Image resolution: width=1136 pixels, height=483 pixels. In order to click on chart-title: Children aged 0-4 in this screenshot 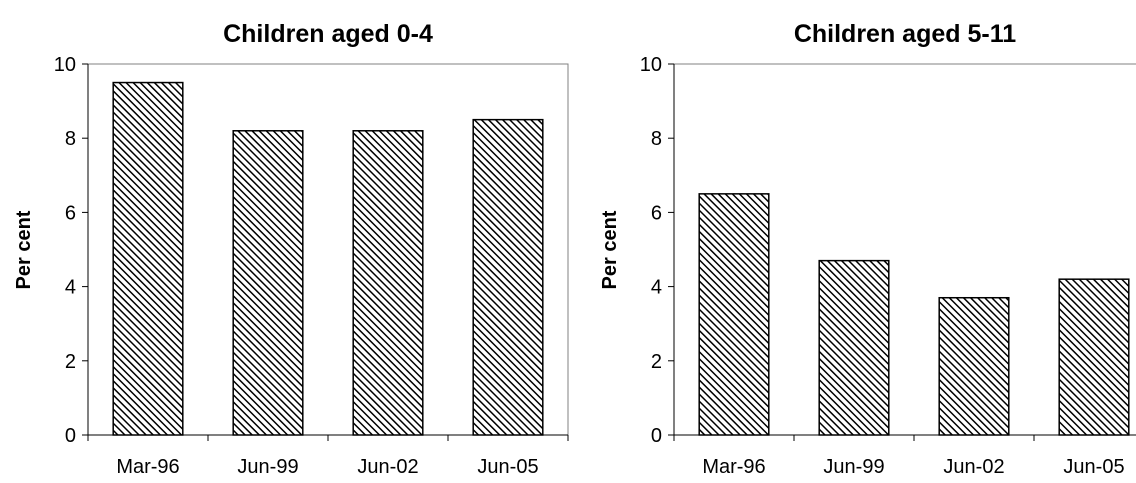, I will do `click(328, 34)`.